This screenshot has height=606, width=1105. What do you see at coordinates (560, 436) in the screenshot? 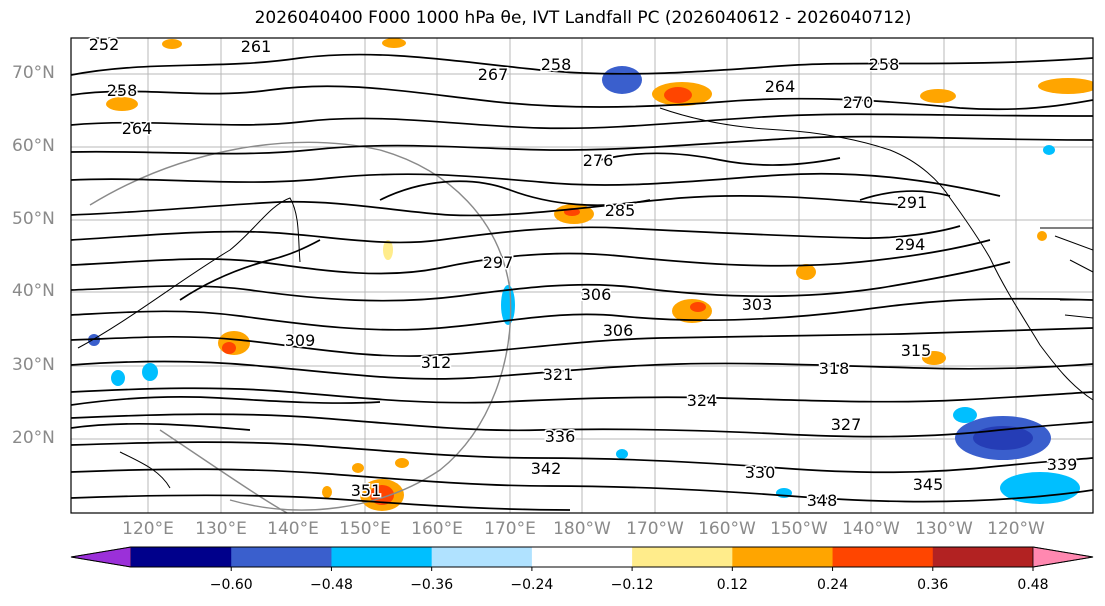
I see `contour-label: 336` at bounding box center [560, 436].